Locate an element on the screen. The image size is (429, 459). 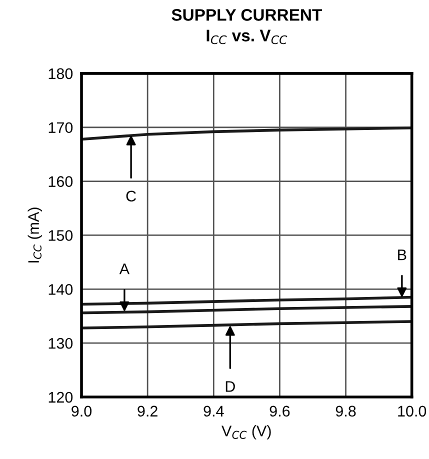
chart-title: SUPPLY CURRENT is located at coordinates (247, 15).